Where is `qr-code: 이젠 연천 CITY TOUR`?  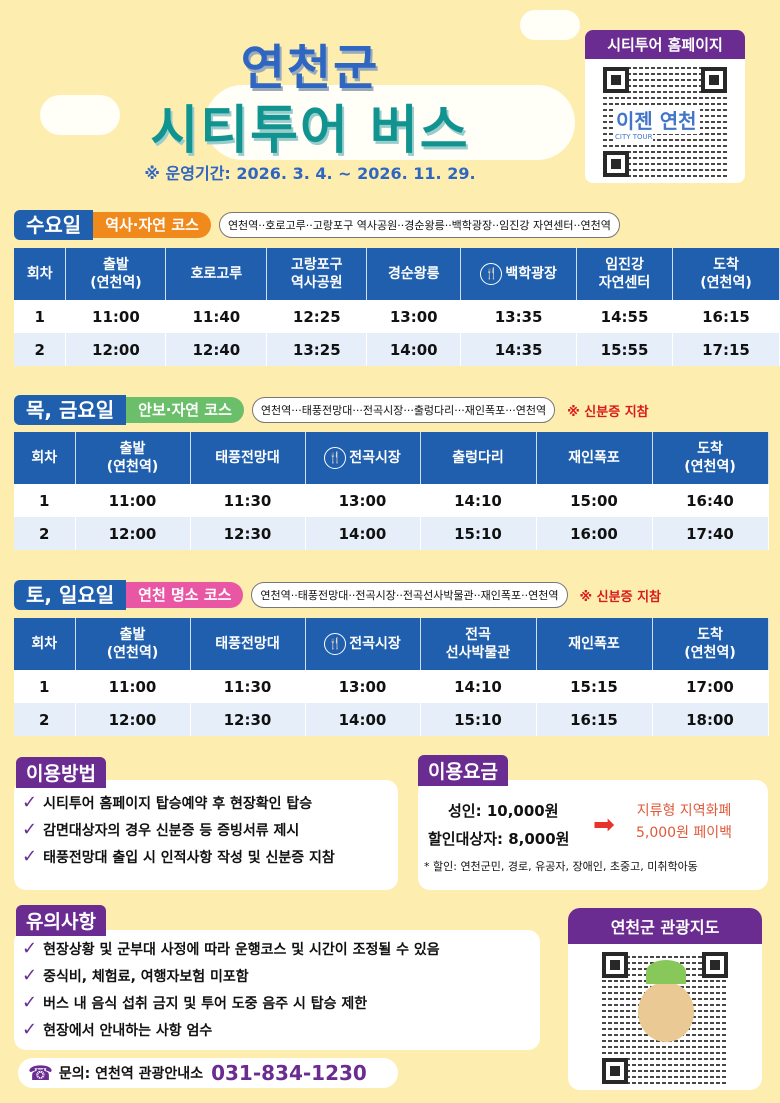 qr-code: 이젠 연천 CITY TOUR is located at coordinates (665, 122).